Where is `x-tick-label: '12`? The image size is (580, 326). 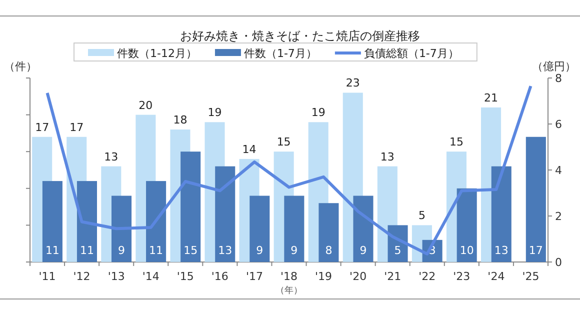 x-tick-label: '12 is located at coordinates (81, 276).